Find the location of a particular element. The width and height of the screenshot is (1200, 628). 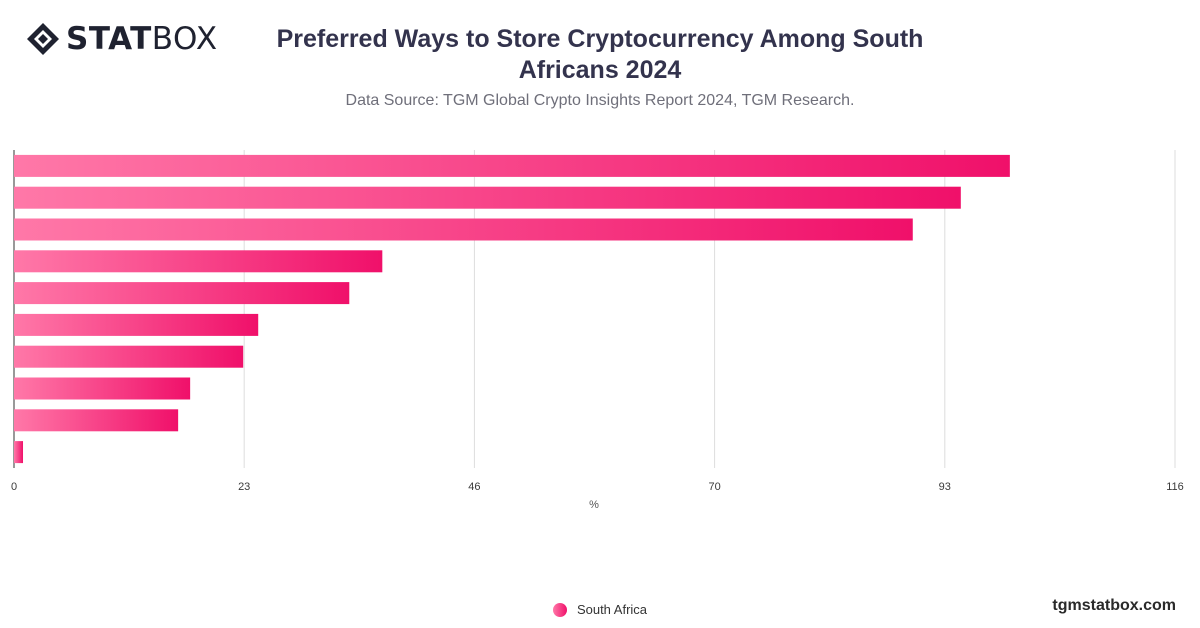

x-tick-label: 93 is located at coordinates (945, 487).